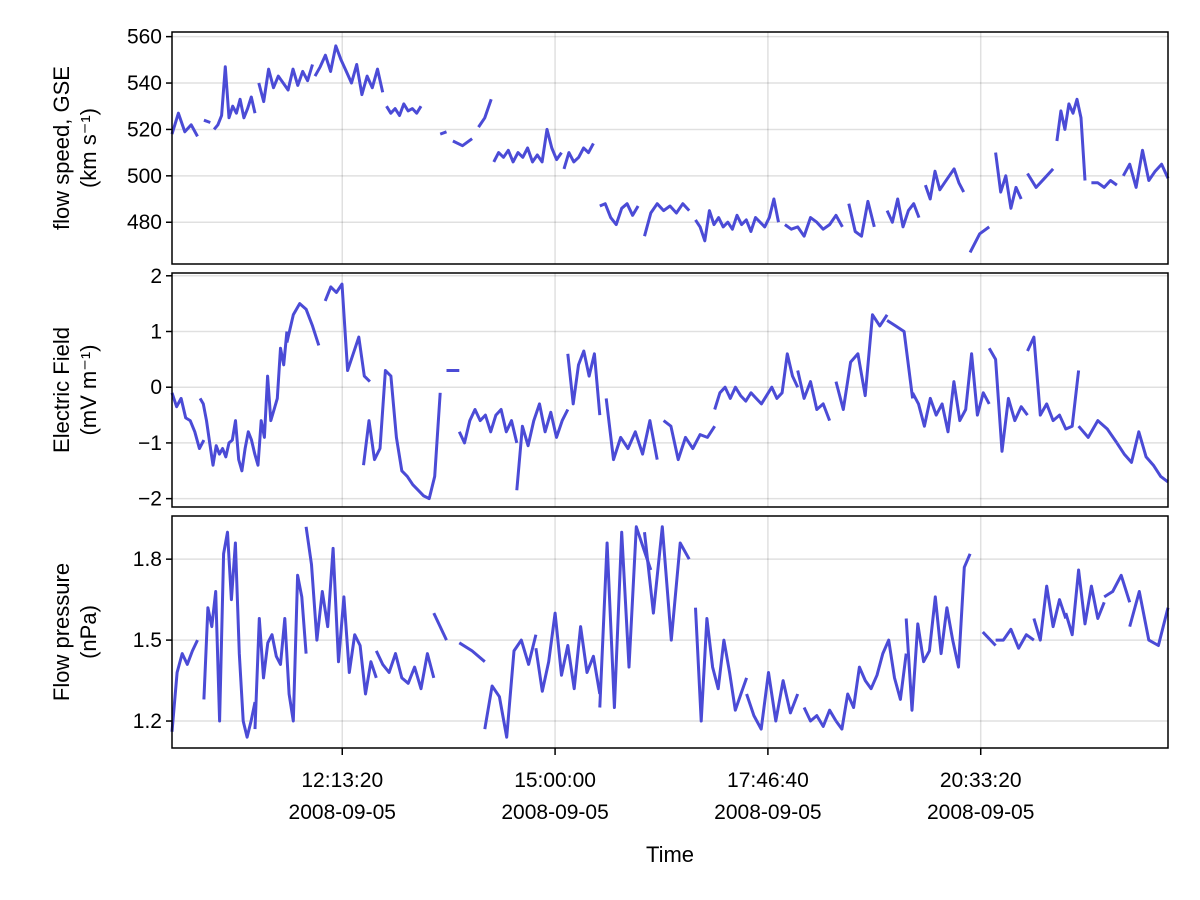  I want to click on panel-flow-speed-yticks: 480 500 520 540 560, so click(149, 130).